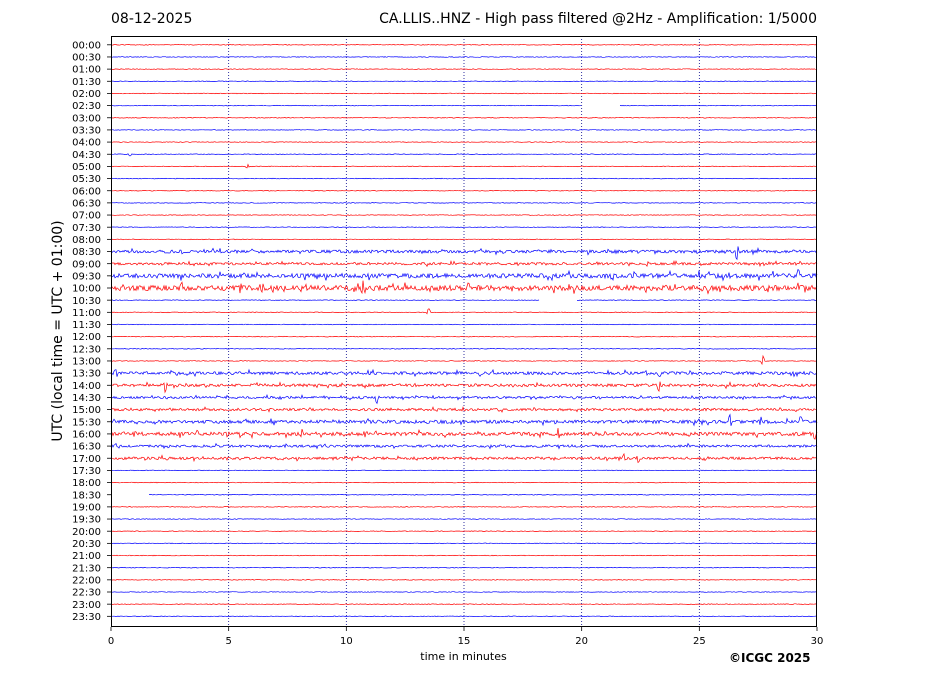 This screenshot has height=696, width=927. What do you see at coordinates (86, 520) in the screenshot?
I see `y-tick-label: 19:30` at bounding box center [86, 520].